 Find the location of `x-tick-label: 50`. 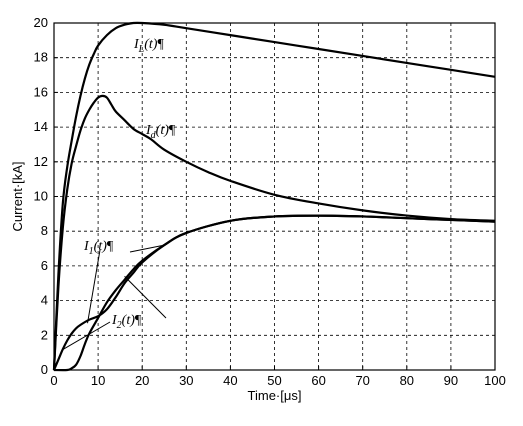

x-tick-label: 50 is located at coordinates (274, 380).